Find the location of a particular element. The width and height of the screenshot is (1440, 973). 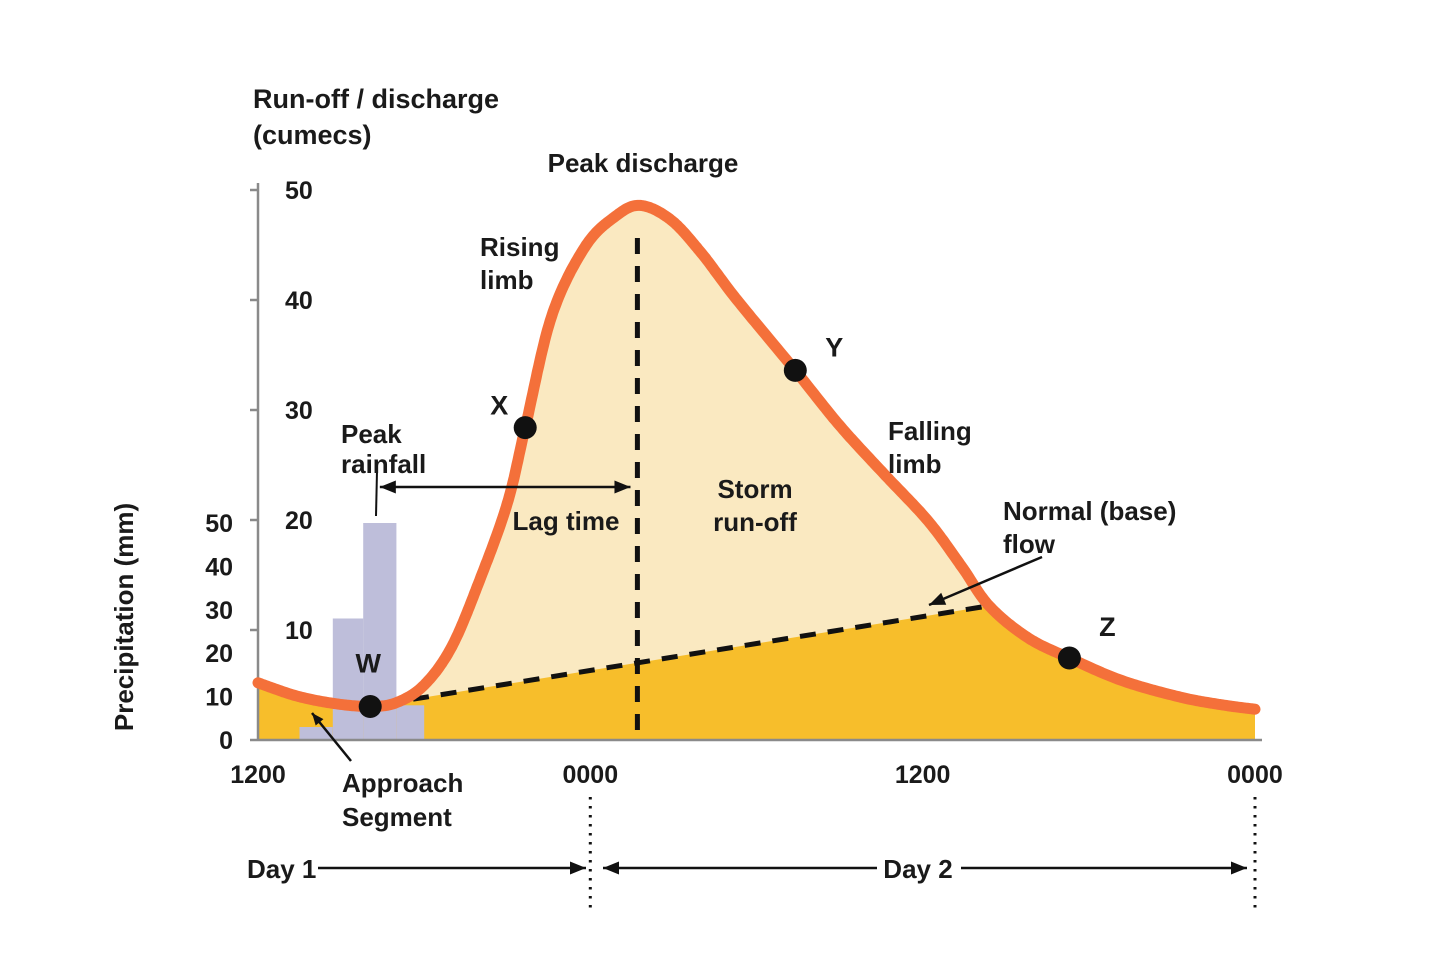

storm-runoff-label: run-off is located at coordinates (755, 522).